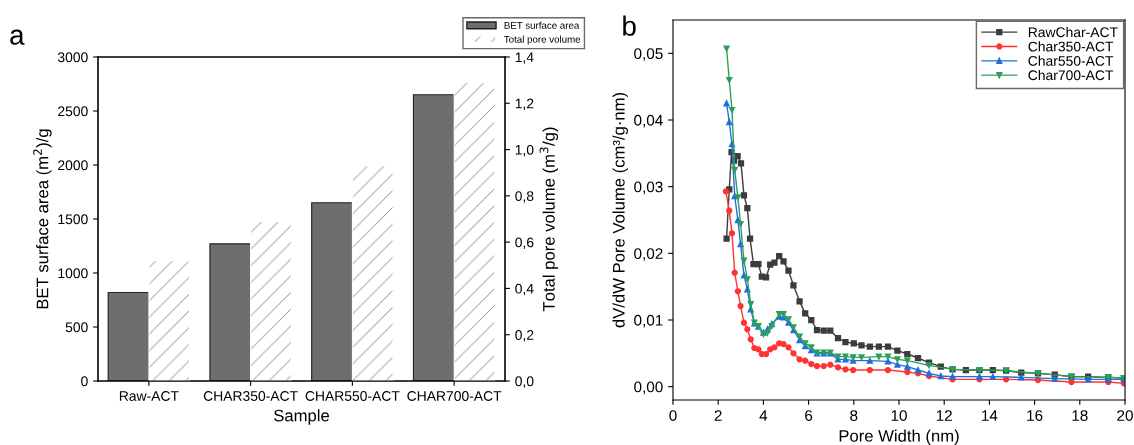 This screenshot has height=445, width=1134. Describe the element at coordinates (809, 415) in the screenshot. I see `x-tick-label: 6` at that location.